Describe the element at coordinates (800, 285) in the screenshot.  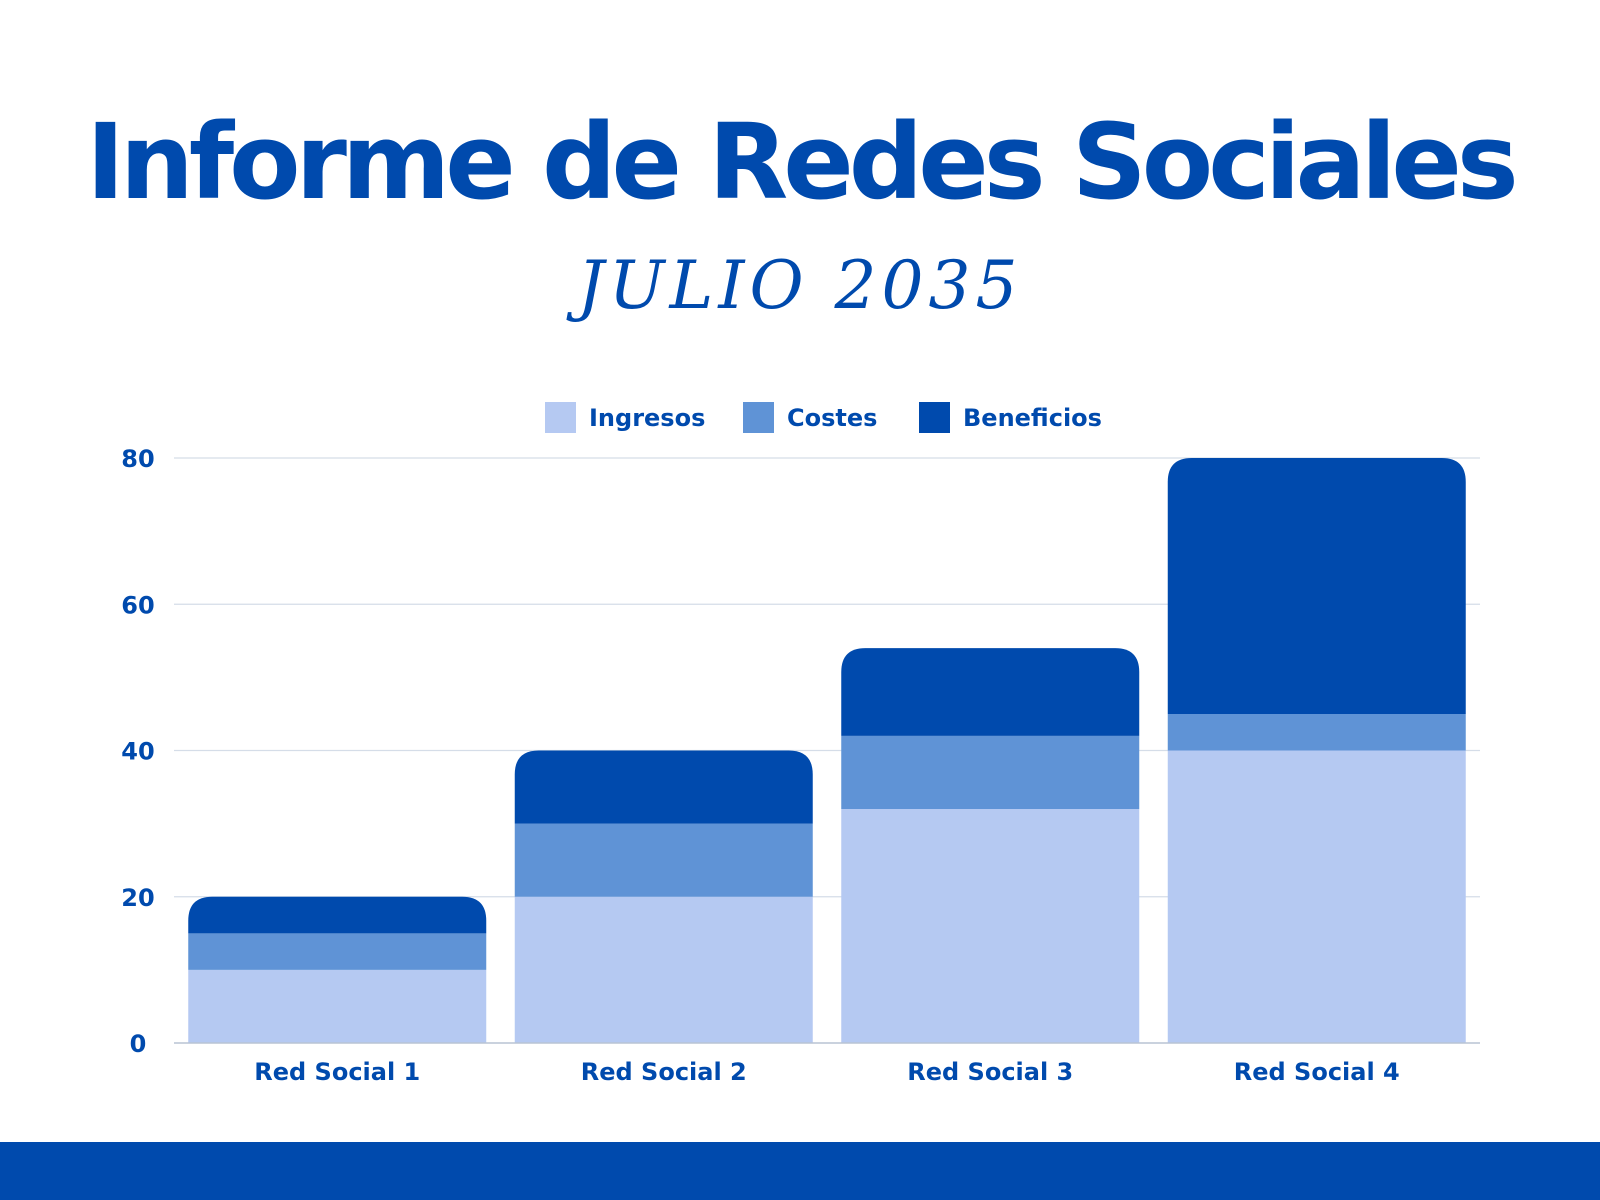
I see `page-subtitle: JULIO 2035` at that location.